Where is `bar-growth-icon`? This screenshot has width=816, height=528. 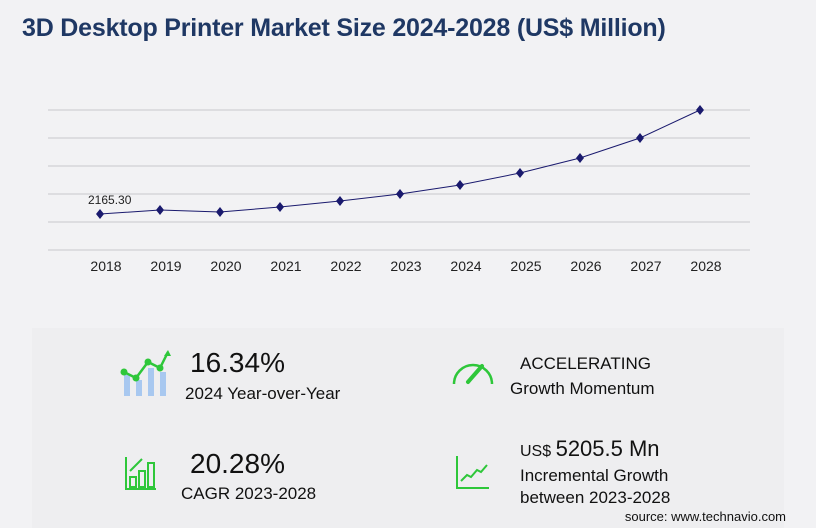
bar-growth-icon is located at coordinates (140, 473).